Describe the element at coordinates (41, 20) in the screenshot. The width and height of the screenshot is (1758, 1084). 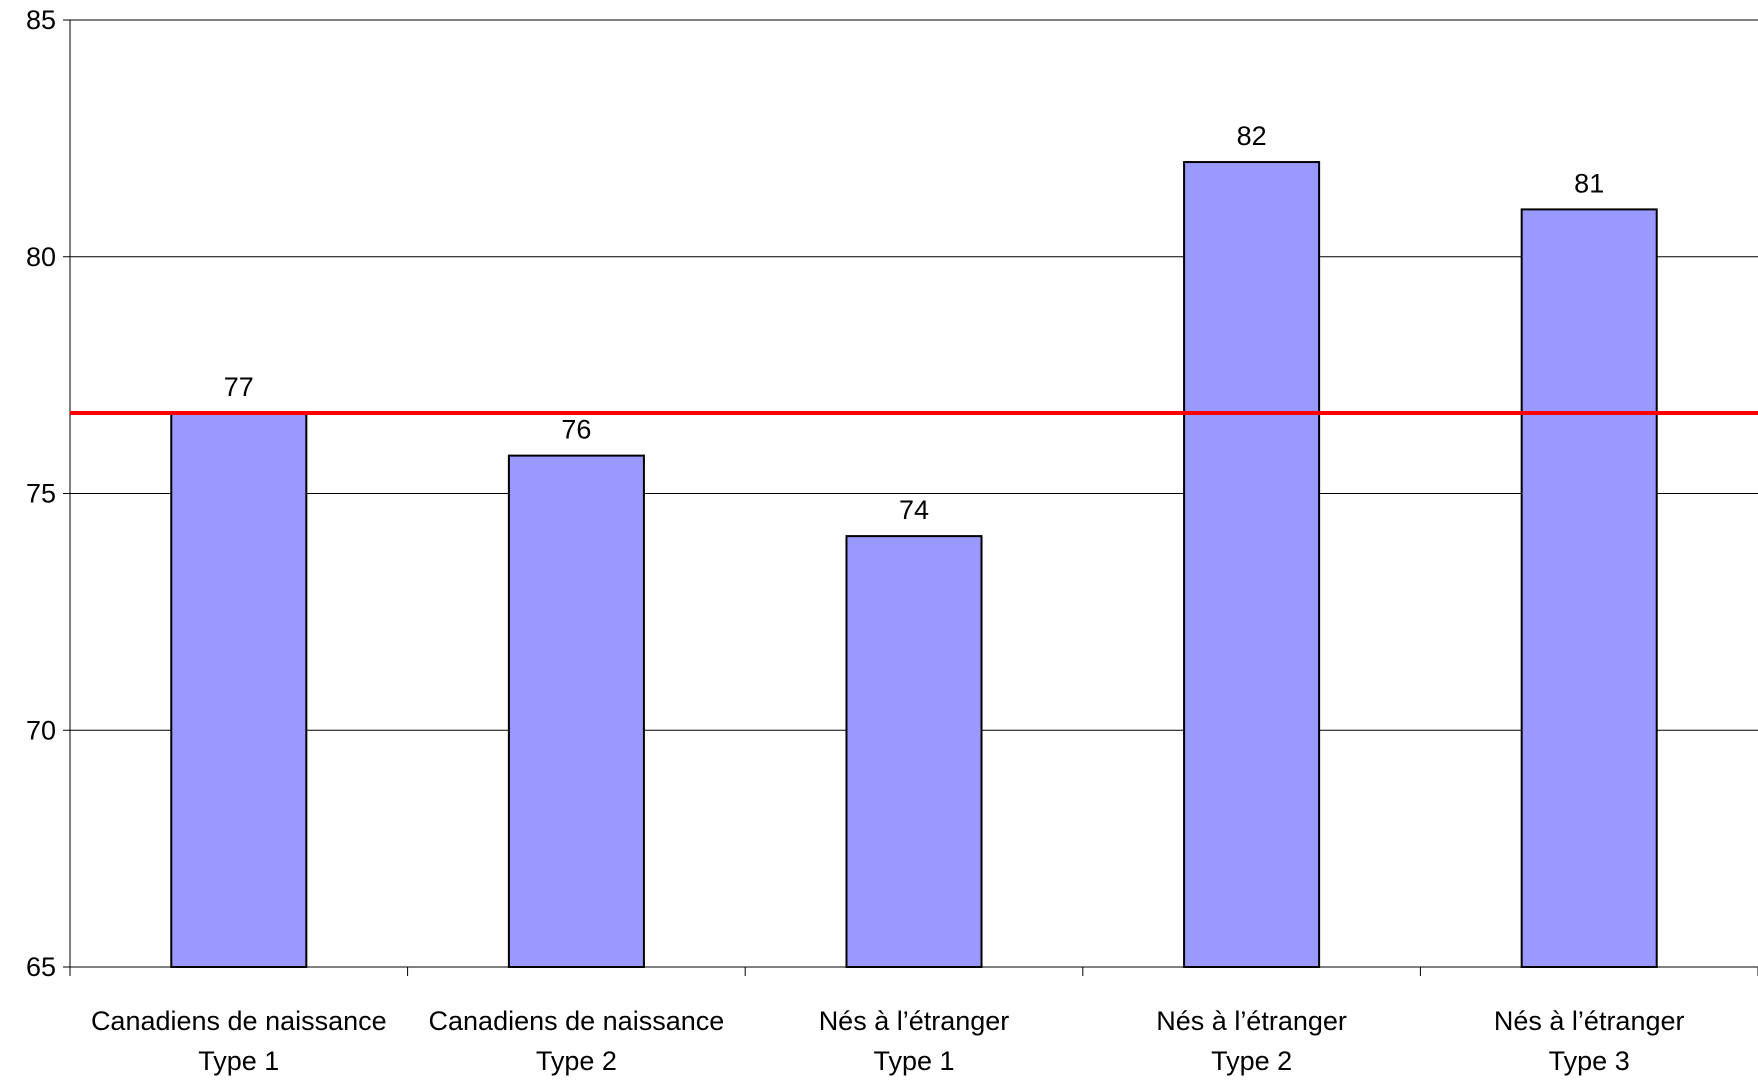
I see `y-tick-label: 85` at that location.